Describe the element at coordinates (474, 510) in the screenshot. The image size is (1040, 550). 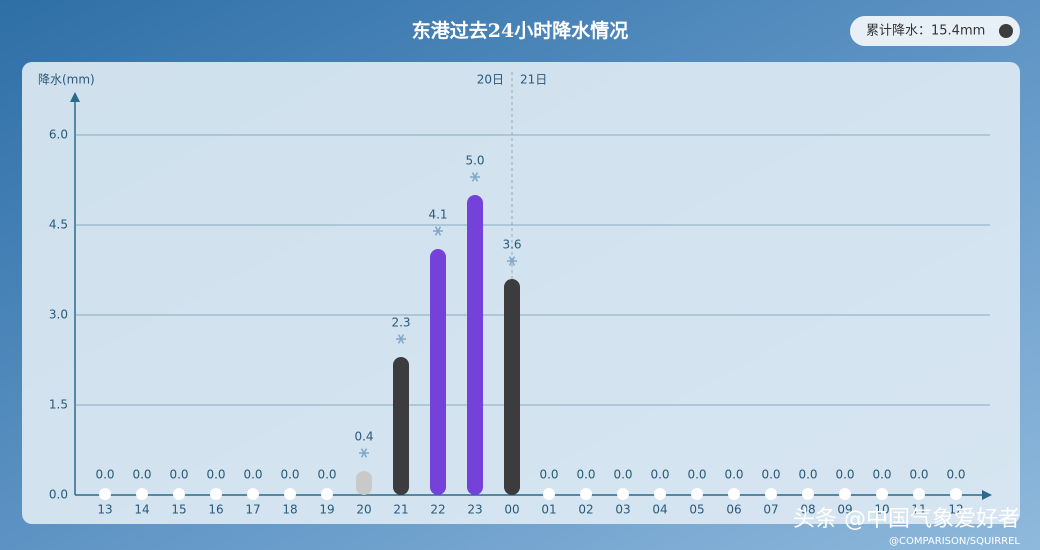
I see `x-tick-label: 23` at that location.